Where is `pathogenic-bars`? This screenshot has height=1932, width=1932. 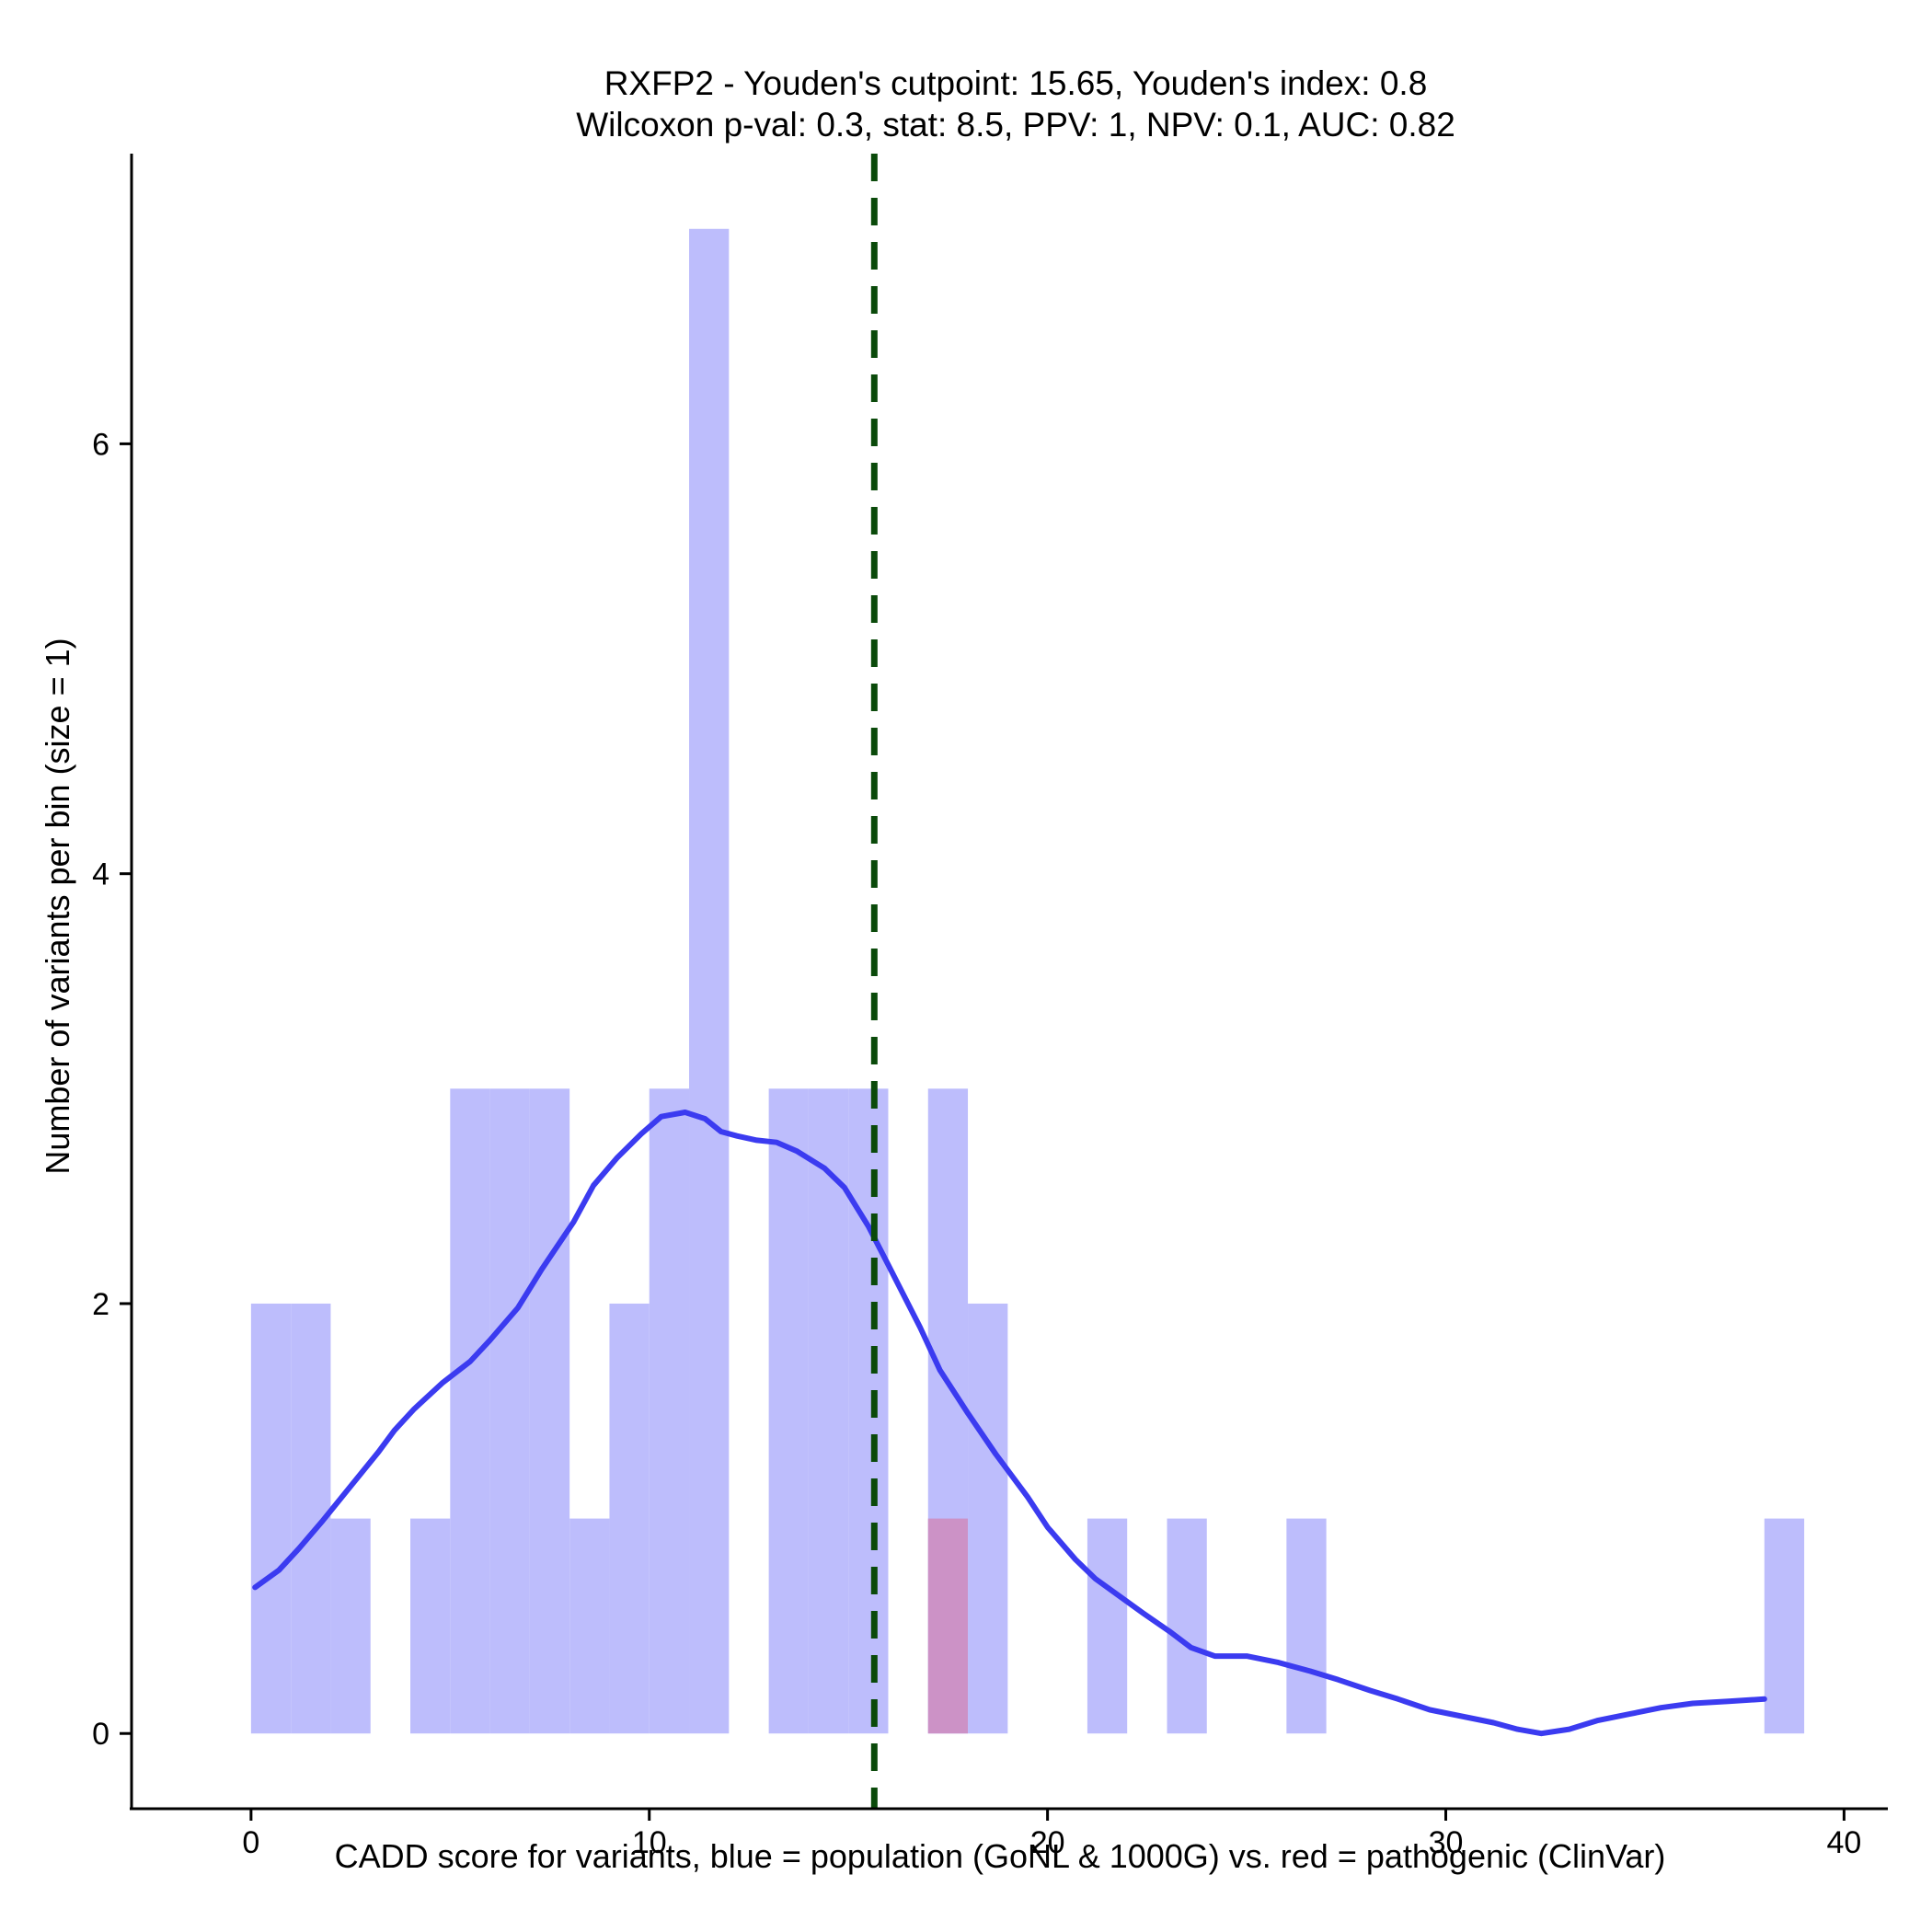
pathogenic-bars is located at coordinates (948, 1626).